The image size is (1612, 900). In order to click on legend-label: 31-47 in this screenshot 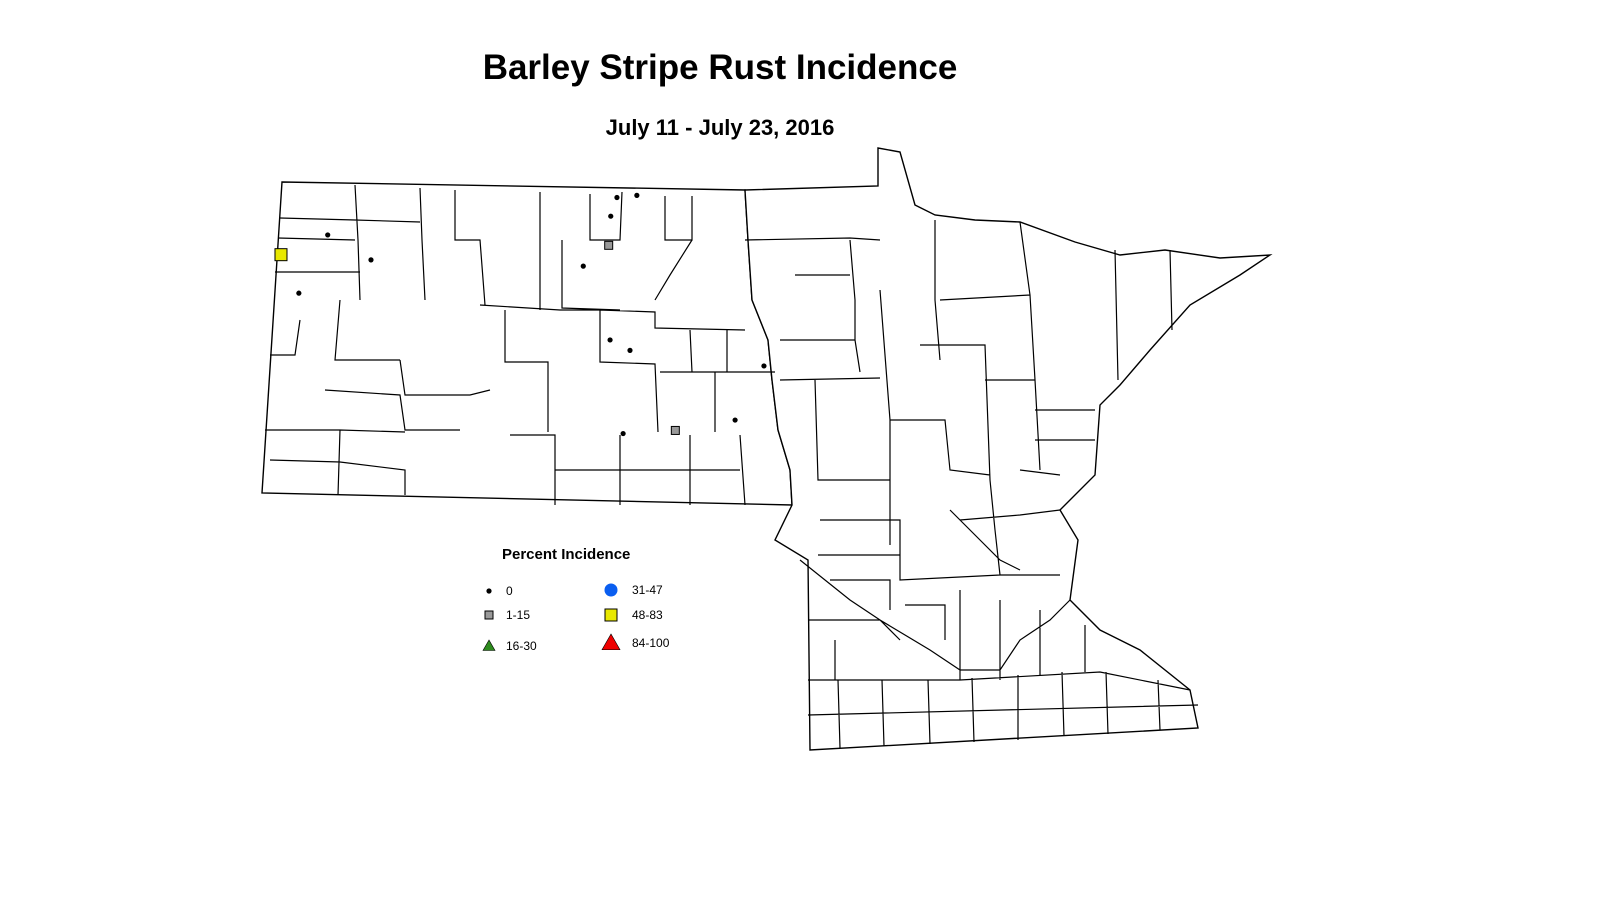, I will do `click(647, 590)`.